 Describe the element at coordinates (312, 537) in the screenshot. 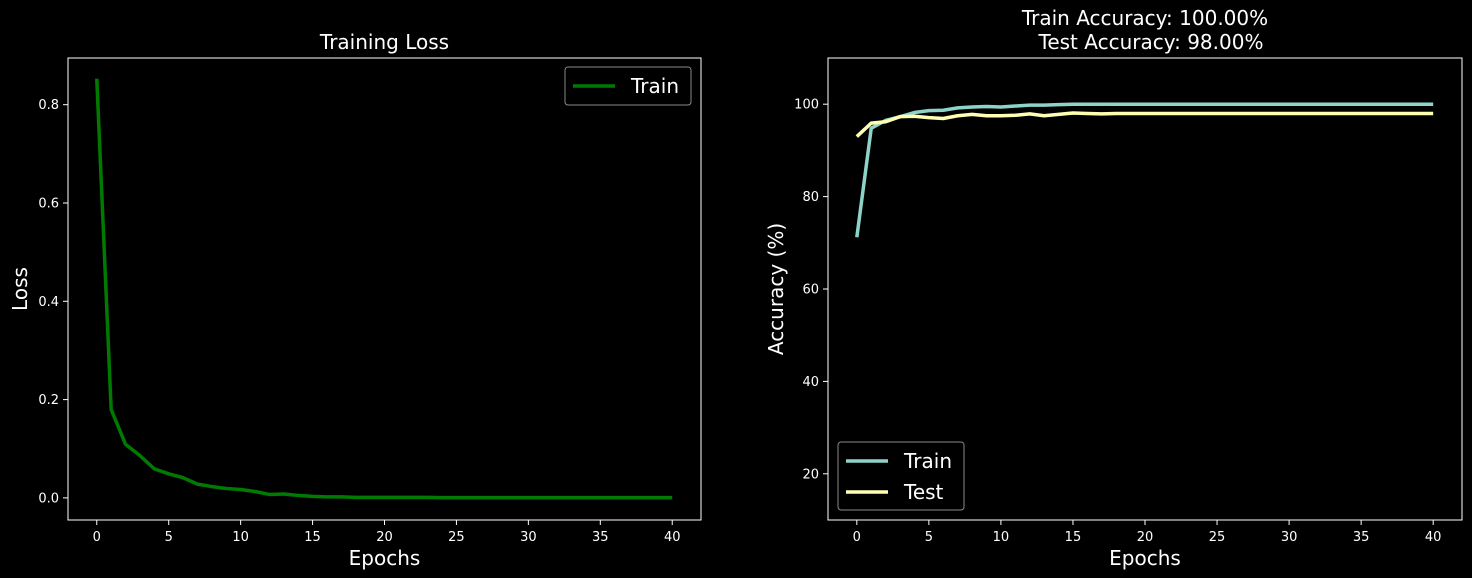

I see `x-tick-label: 15` at that location.